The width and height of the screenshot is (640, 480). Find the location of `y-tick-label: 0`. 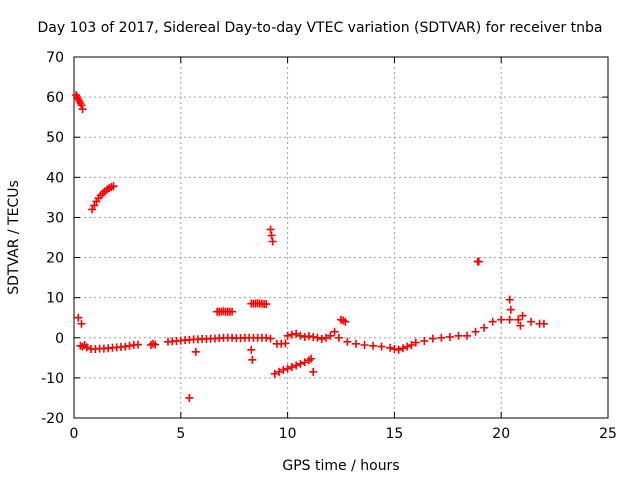

y-tick-label: 0 is located at coordinates (59, 339).